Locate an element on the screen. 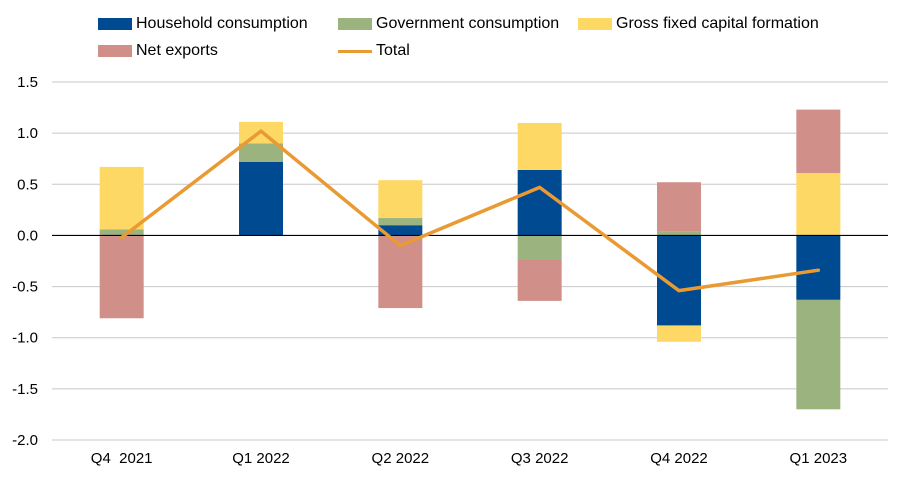  x-tick-label: Q4 2022 is located at coordinates (679, 458).